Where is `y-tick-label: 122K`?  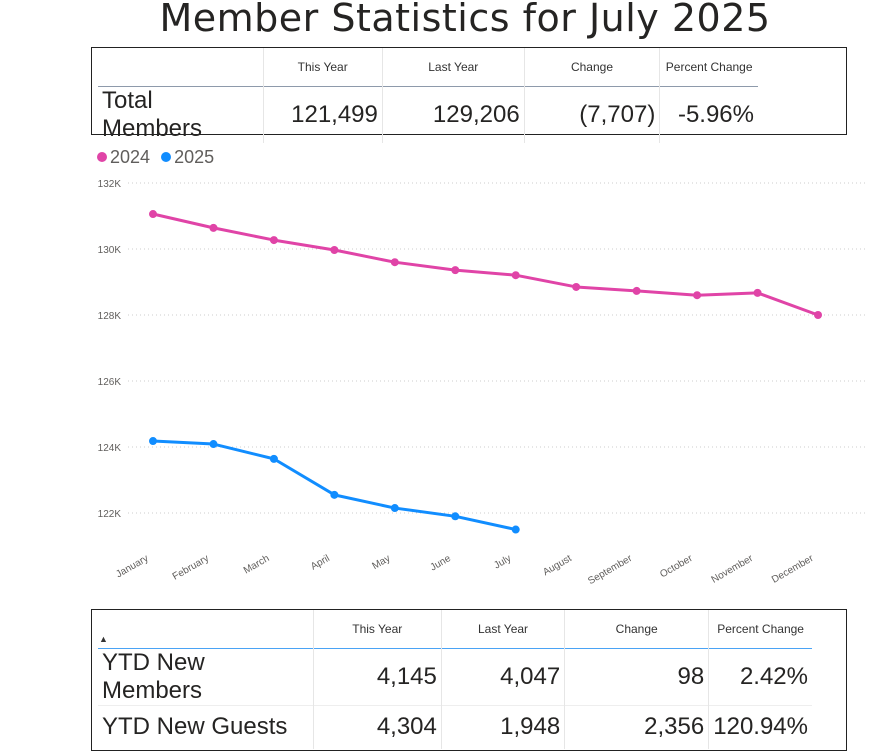 y-tick-label: 122K is located at coordinates (110, 514).